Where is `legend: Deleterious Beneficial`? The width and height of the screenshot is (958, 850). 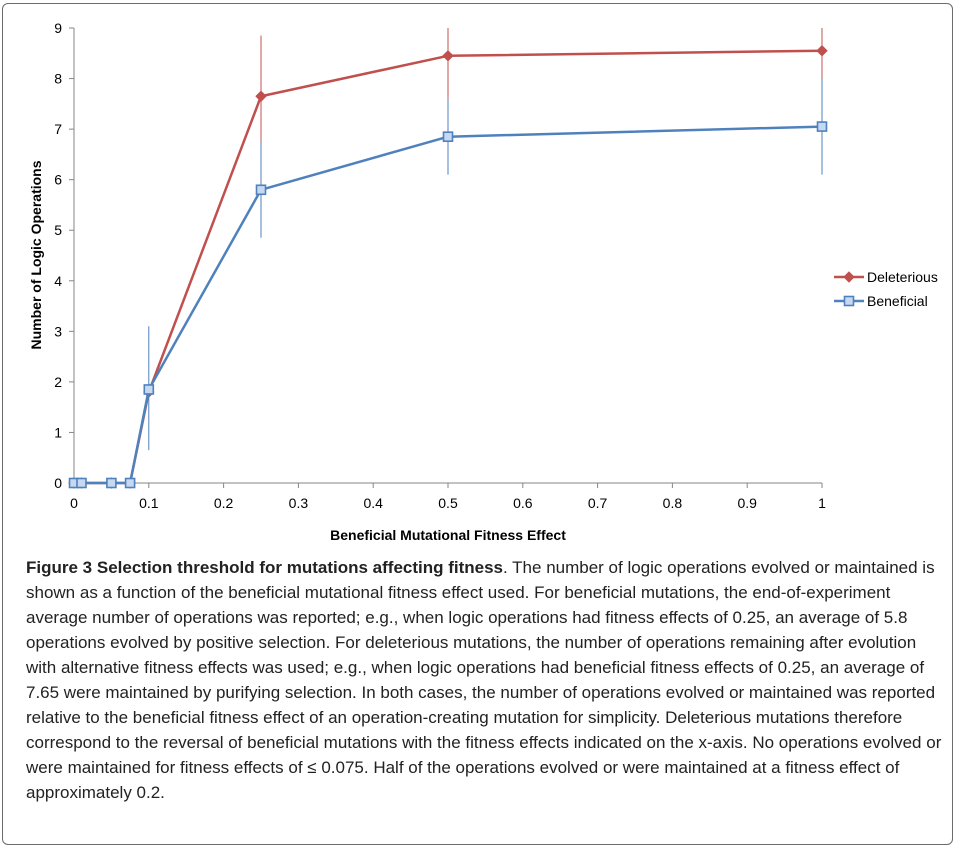
legend: Deleterious Beneficial is located at coordinates (886, 289).